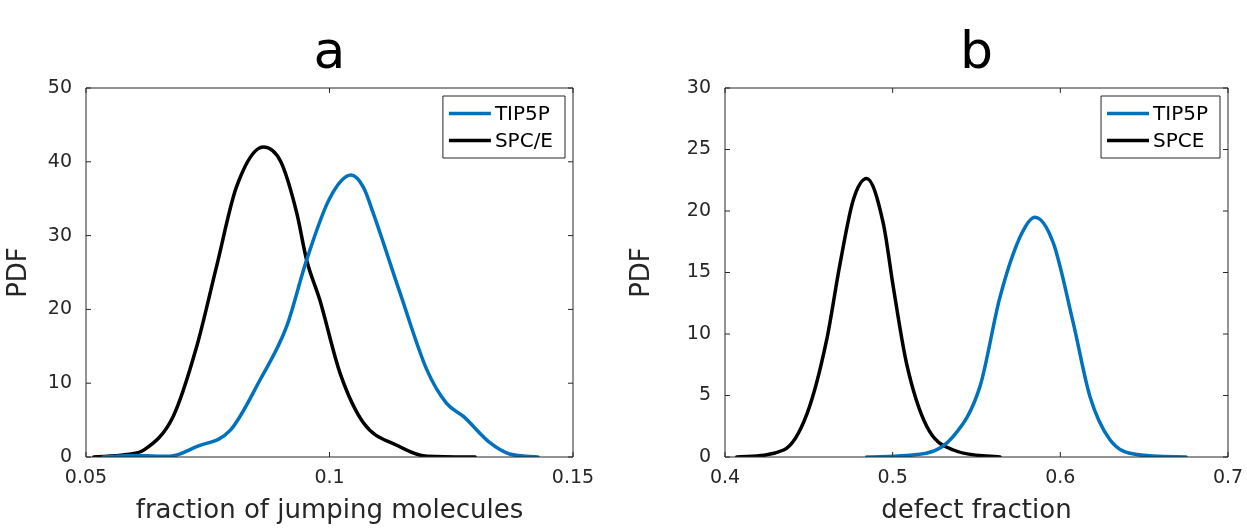  Describe the element at coordinates (59, 159) in the screenshot. I see `y-tick-label: 40` at that location.